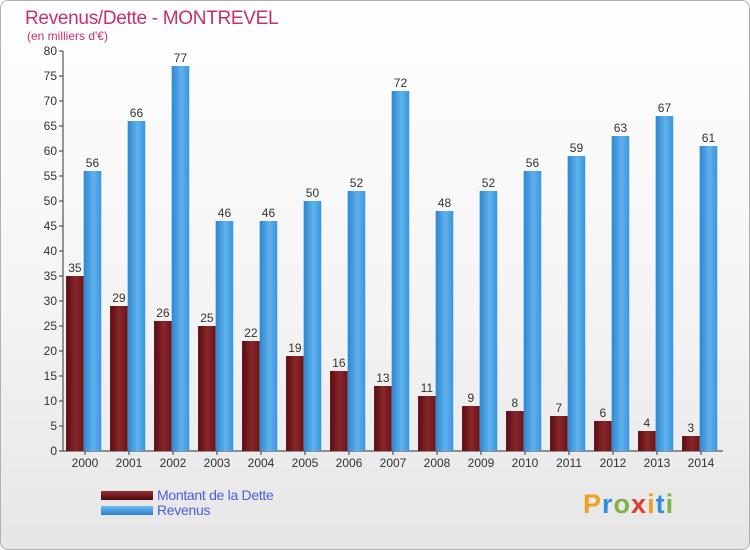  Describe the element at coordinates (471, 398) in the screenshot. I see `data-label-dette: 9` at that location.